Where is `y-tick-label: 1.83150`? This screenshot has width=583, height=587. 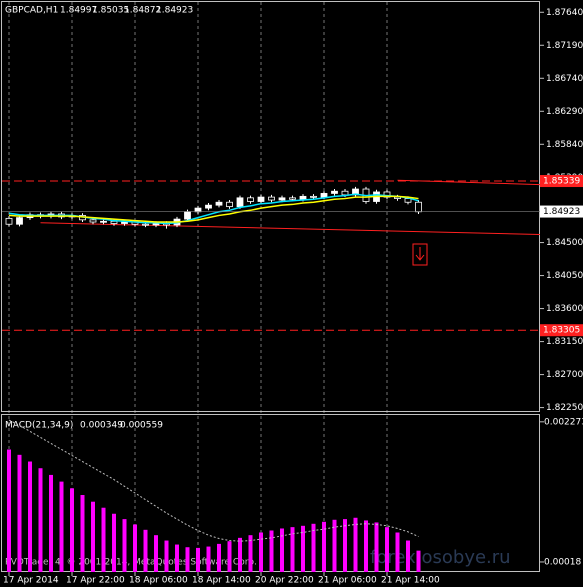 y-tick-label: 1.83150 is located at coordinates (564, 342).